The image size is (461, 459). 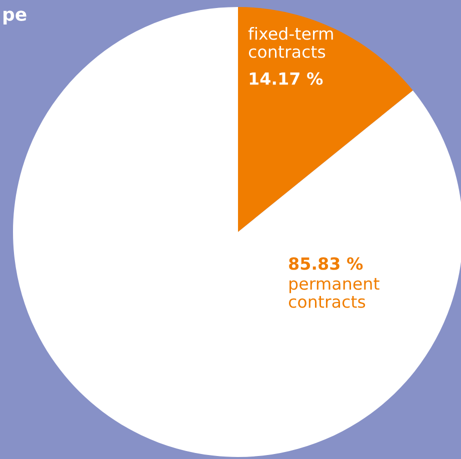 I want to click on chart-title: pe, so click(x=15, y=17).